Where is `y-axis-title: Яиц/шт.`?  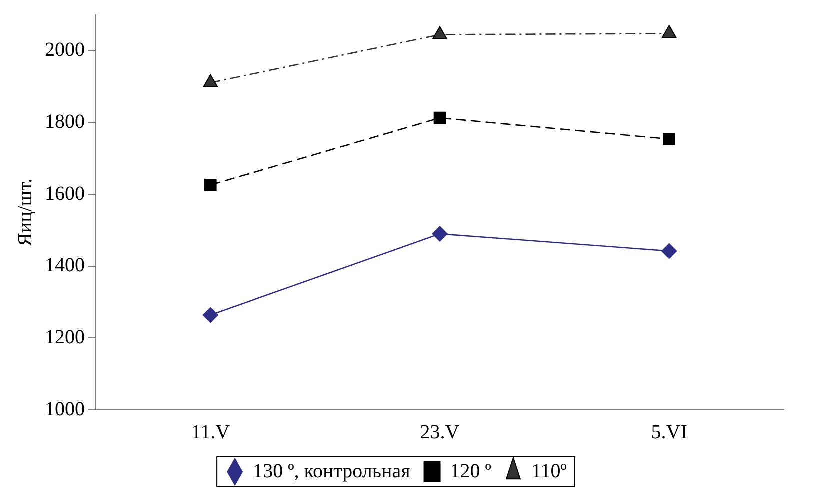 y-axis-title: Яиц/шт. is located at coordinates (25, 212).